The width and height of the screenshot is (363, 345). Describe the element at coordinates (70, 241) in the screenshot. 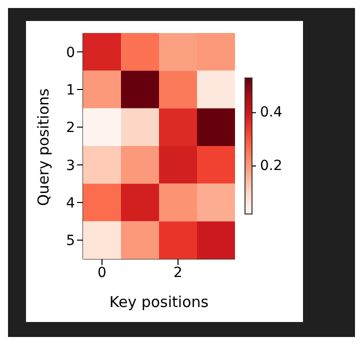

I see `y-tick-label: 5` at that location.